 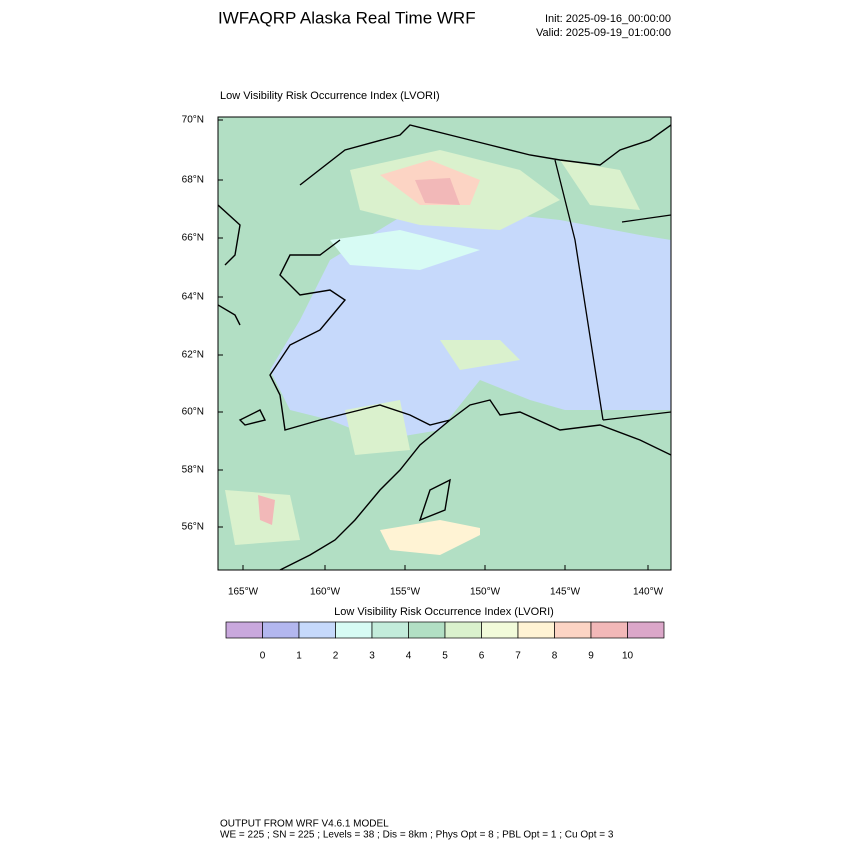 I want to click on lat-label: 60°N, so click(x=193, y=412).